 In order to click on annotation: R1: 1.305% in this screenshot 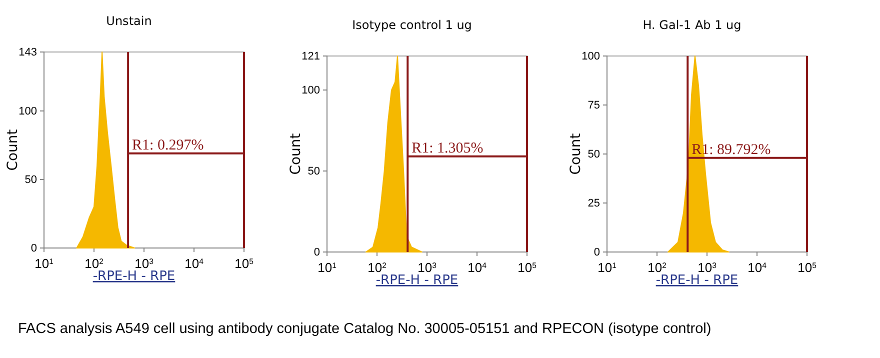, I will do `click(448, 148)`.